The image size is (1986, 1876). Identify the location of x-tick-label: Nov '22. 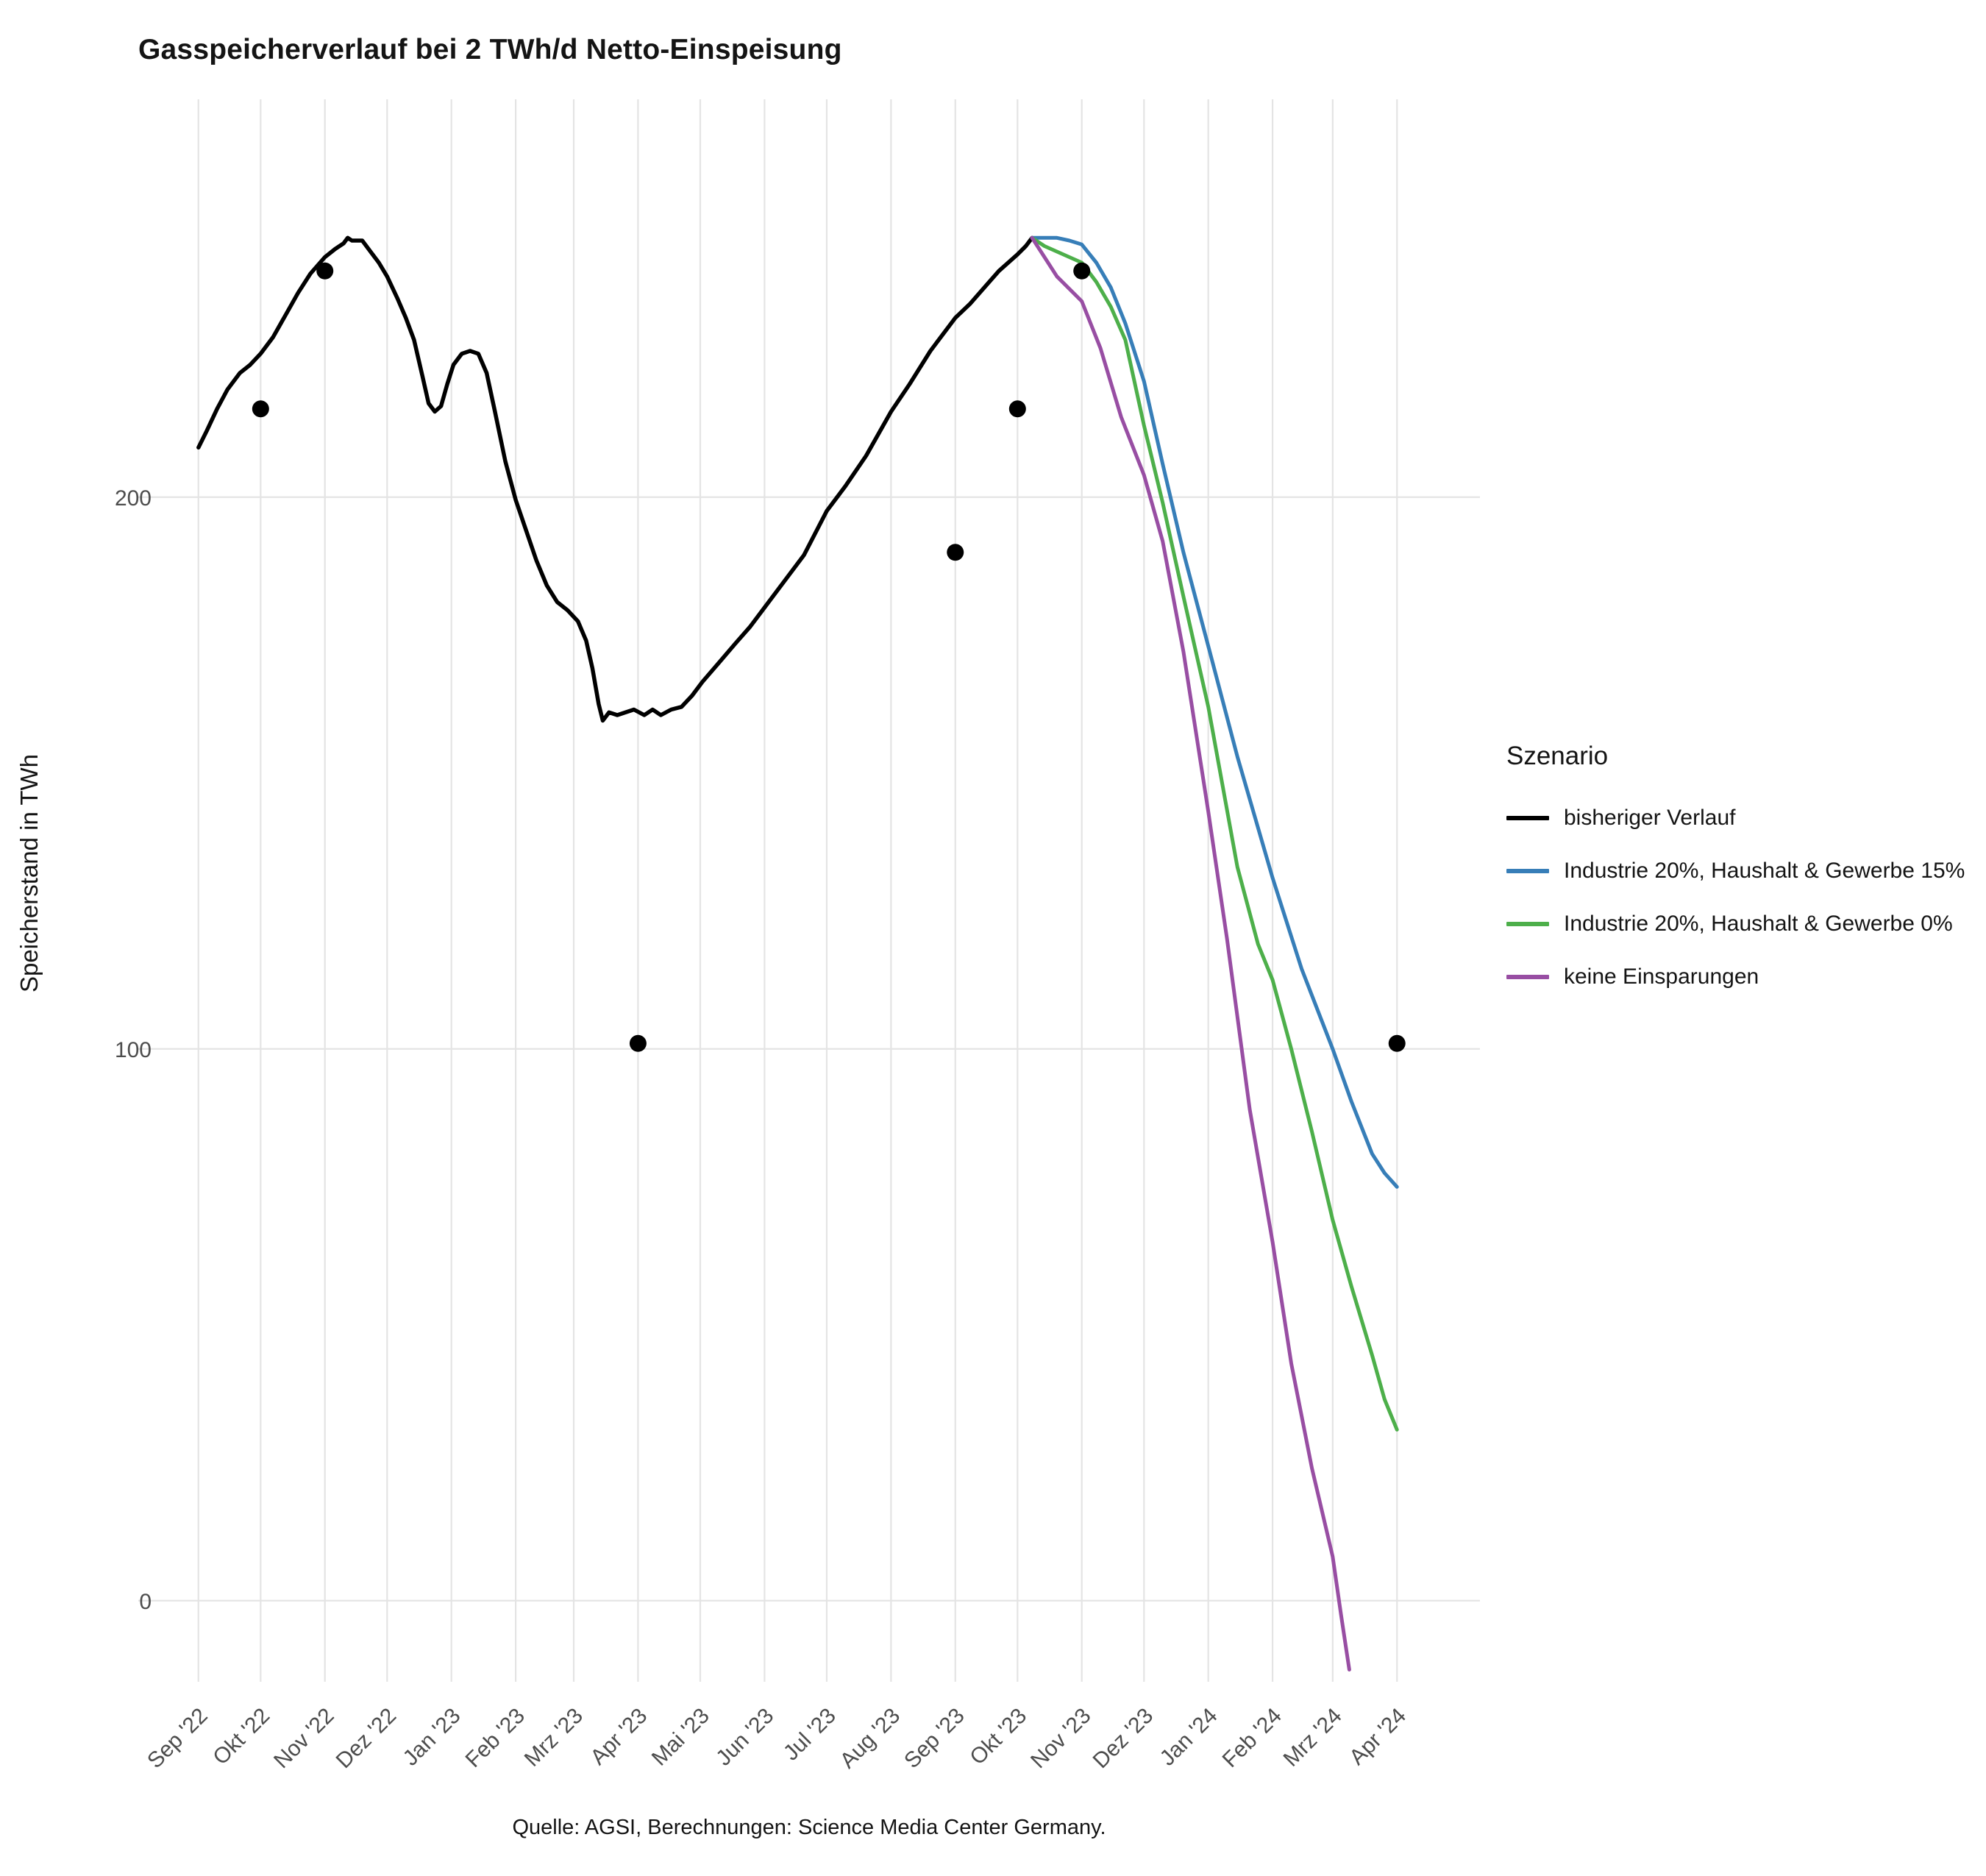
(304, 1739).